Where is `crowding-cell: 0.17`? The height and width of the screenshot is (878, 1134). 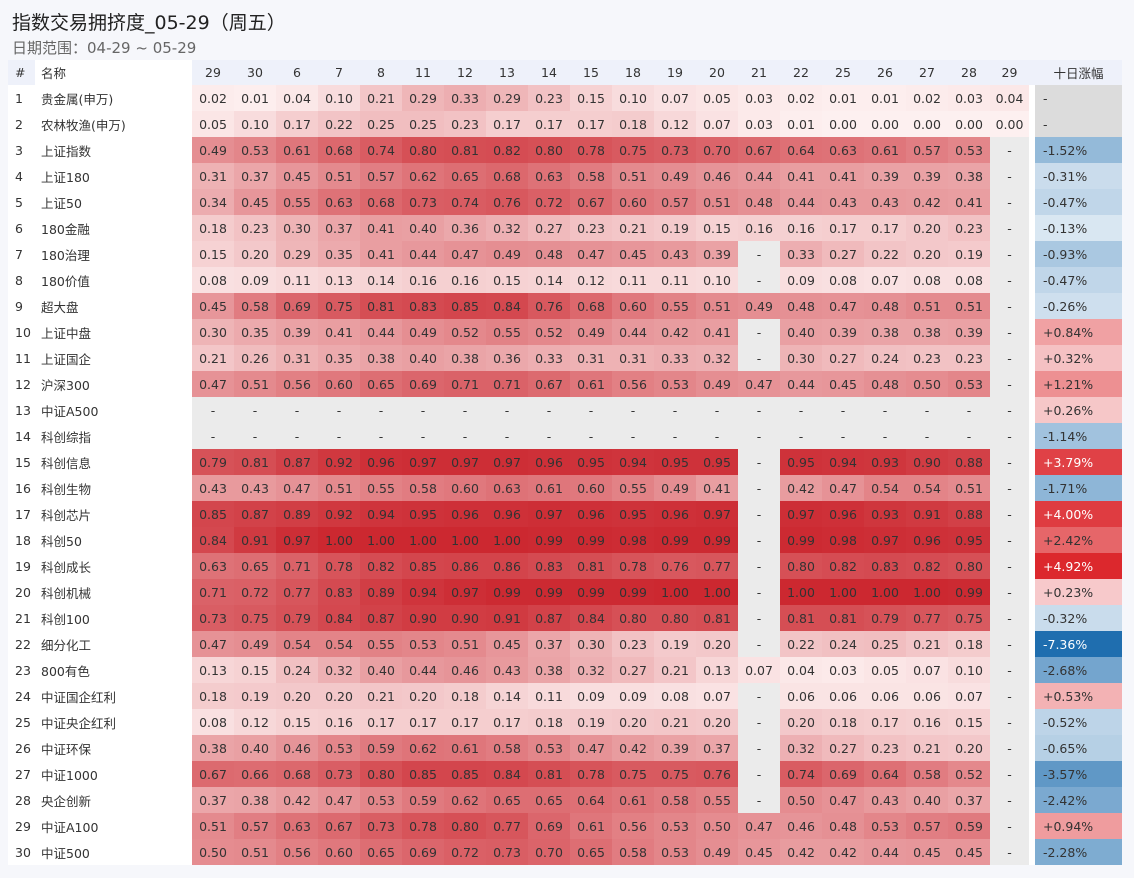 crowding-cell: 0.17 is located at coordinates (843, 228).